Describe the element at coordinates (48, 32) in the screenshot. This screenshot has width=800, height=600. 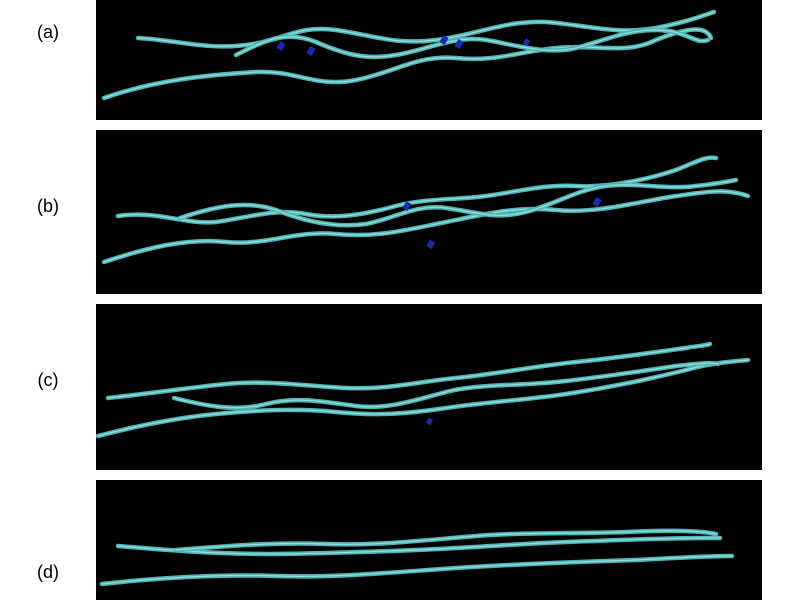
I see `panel-label-a: (a)` at that location.